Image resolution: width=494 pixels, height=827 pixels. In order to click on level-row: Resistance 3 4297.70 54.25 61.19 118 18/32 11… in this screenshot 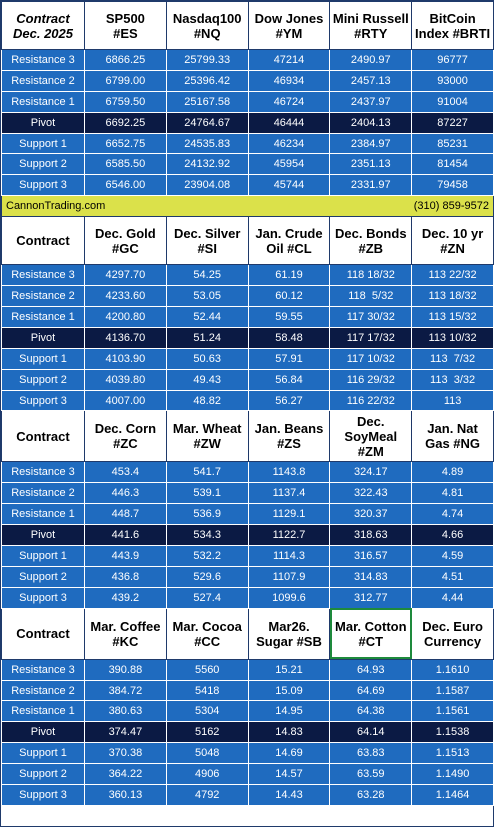, I will do `click(247, 275)`.